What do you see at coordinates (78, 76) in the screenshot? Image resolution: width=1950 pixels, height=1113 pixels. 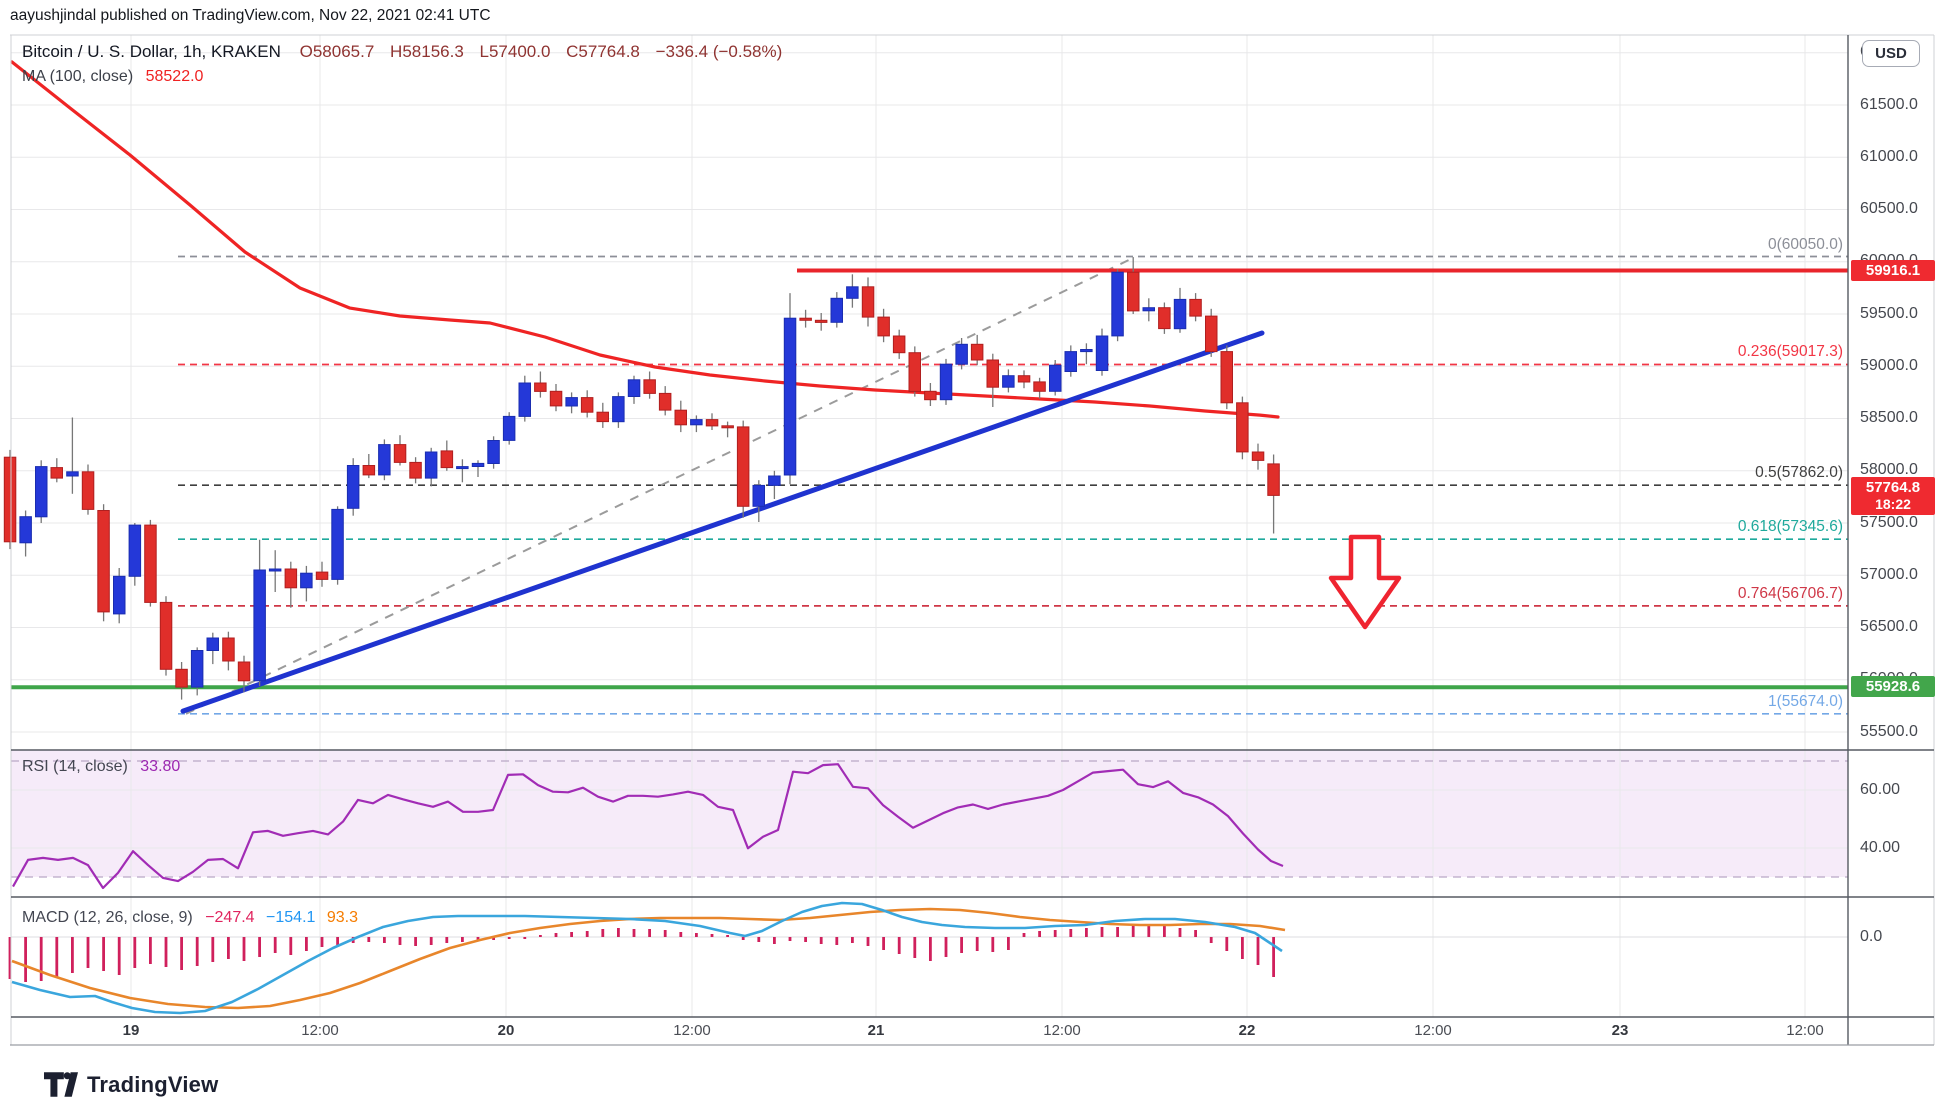 I see `ma-label: MA (100, close)` at bounding box center [78, 76].